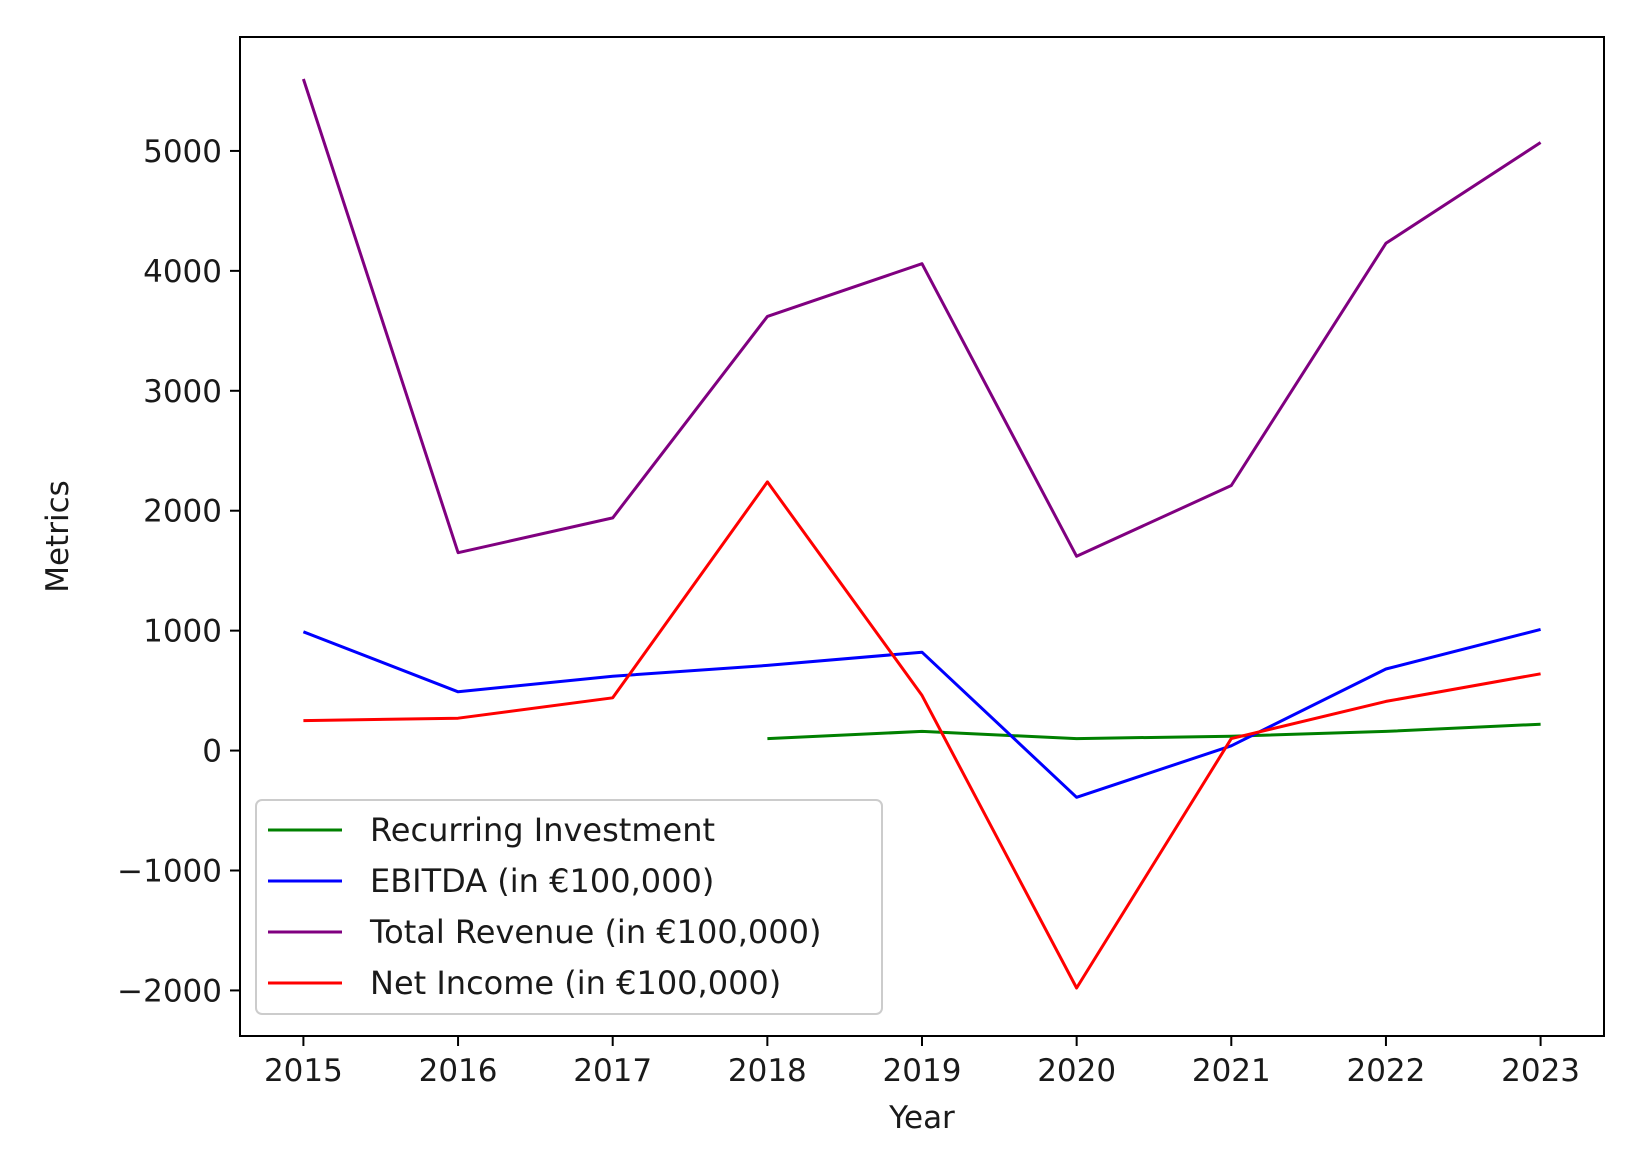 This screenshot has height=1168, width=1626. Describe the element at coordinates (212, 752) in the screenshot. I see `y-tick-label: 0` at that location.